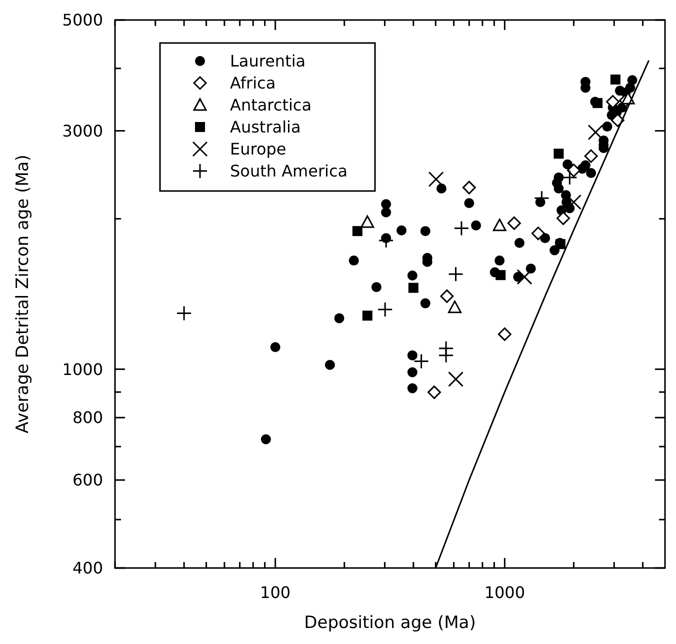 This screenshot has width=676, height=644. I want to click on legend-label: Europe, so click(258, 149).